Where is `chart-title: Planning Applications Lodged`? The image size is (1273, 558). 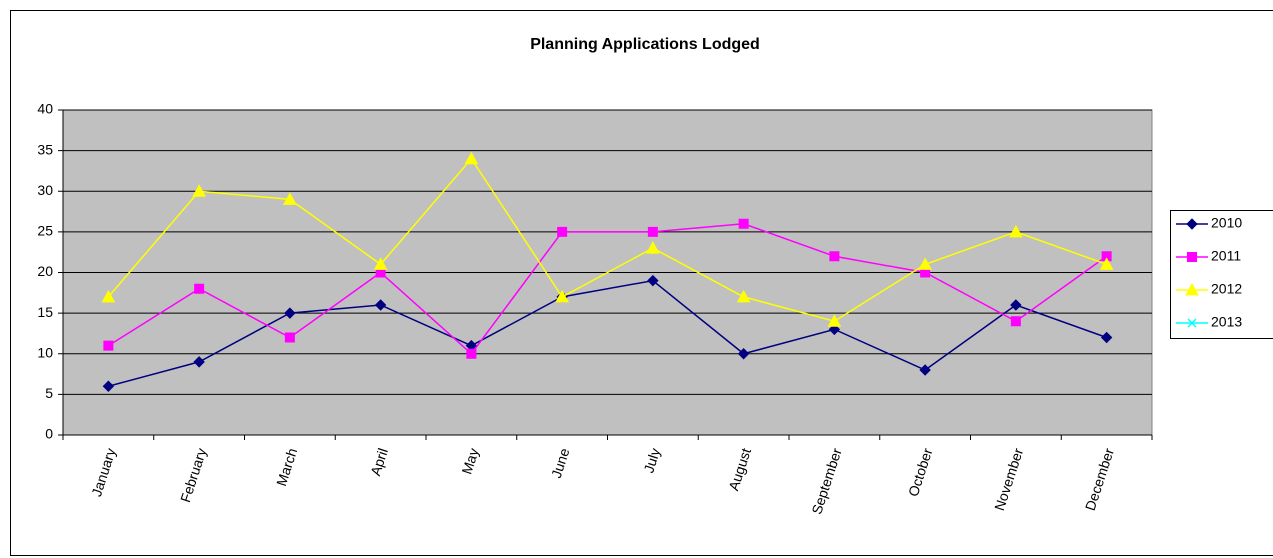
chart-title: Planning Applications Lodged is located at coordinates (645, 44).